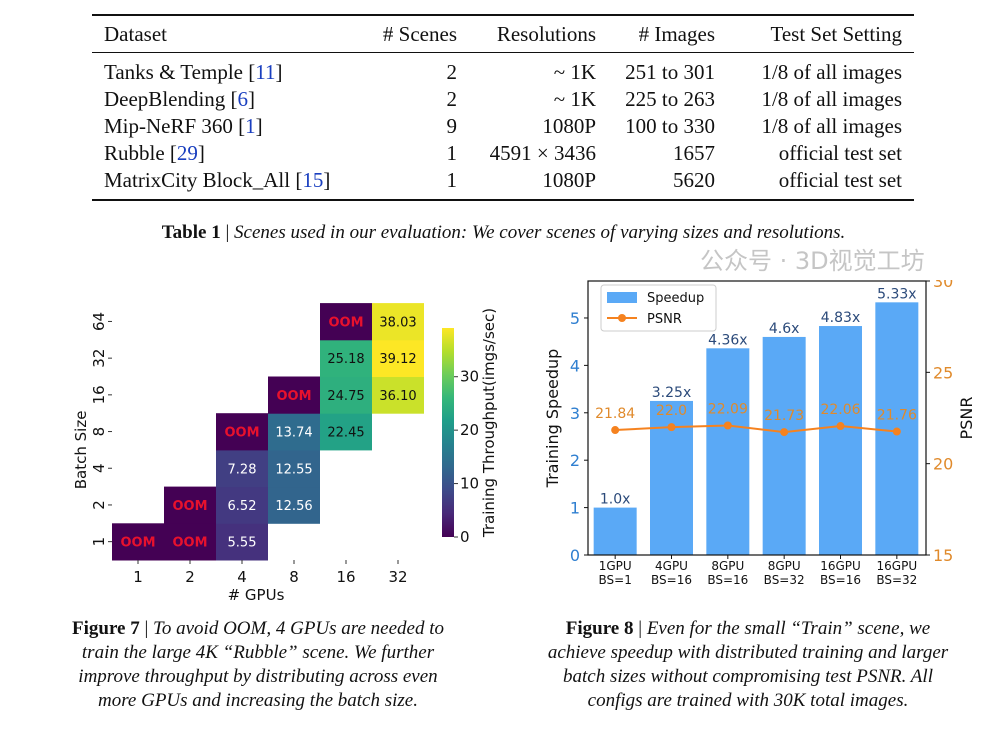 The width and height of the screenshot is (1007, 735). What do you see at coordinates (896, 294) in the screenshot?
I see `bar-label: 5.33x` at bounding box center [896, 294].